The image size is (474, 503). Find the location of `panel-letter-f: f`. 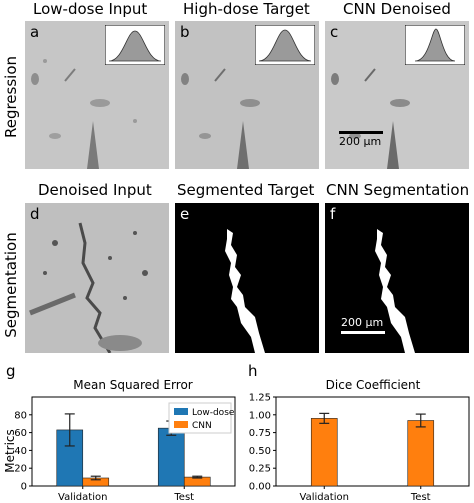

panel-letter-f: f is located at coordinates (333, 214).